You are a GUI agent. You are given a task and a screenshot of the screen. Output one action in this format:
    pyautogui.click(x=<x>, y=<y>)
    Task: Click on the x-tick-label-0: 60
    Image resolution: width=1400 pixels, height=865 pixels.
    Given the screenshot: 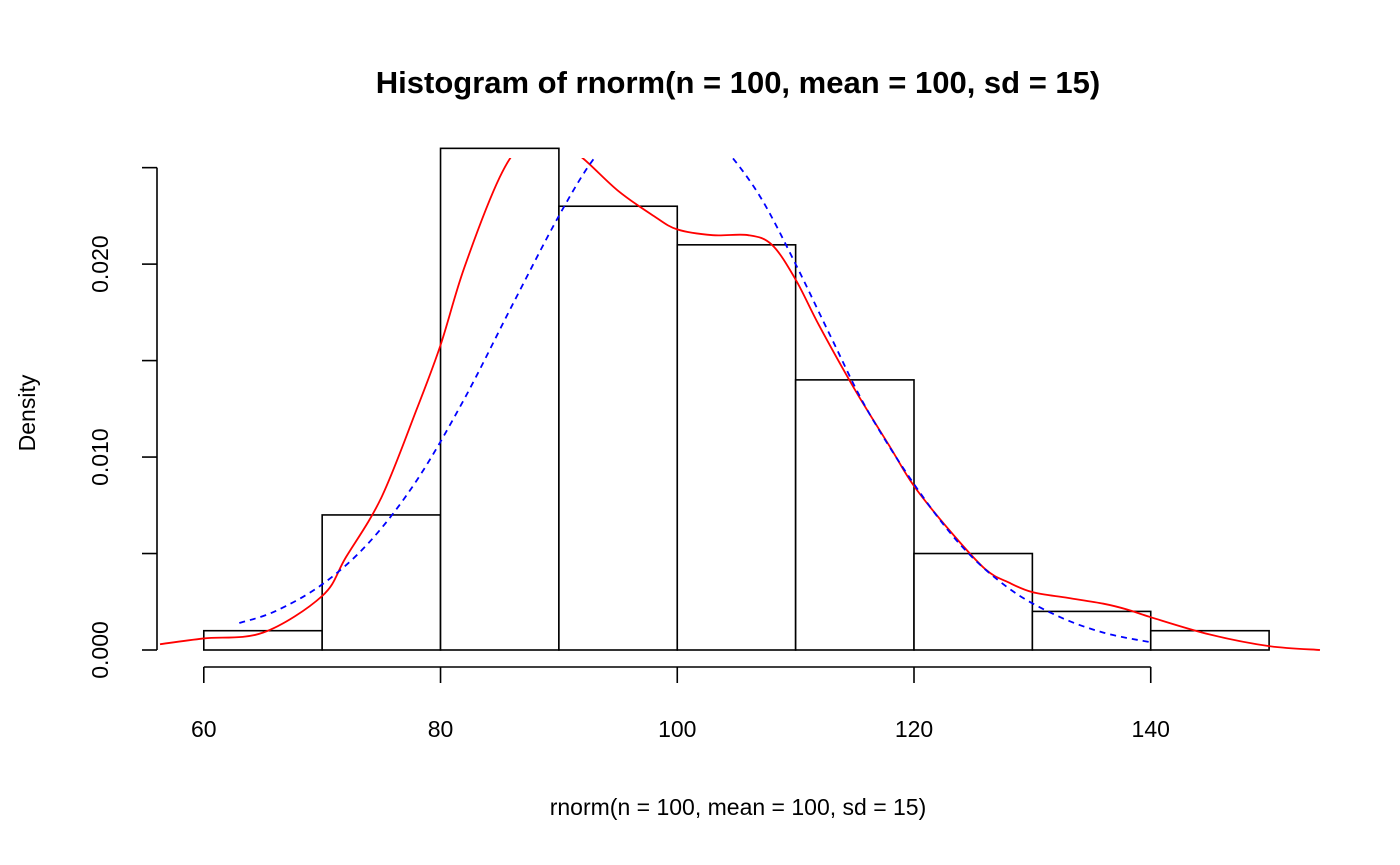 What is the action you would take?
    pyautogui.click(x=204, y=729)
    